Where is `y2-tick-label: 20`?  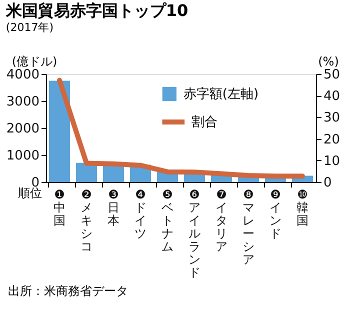 y2-tick-label: 20 is located at coordinates (332, 140).